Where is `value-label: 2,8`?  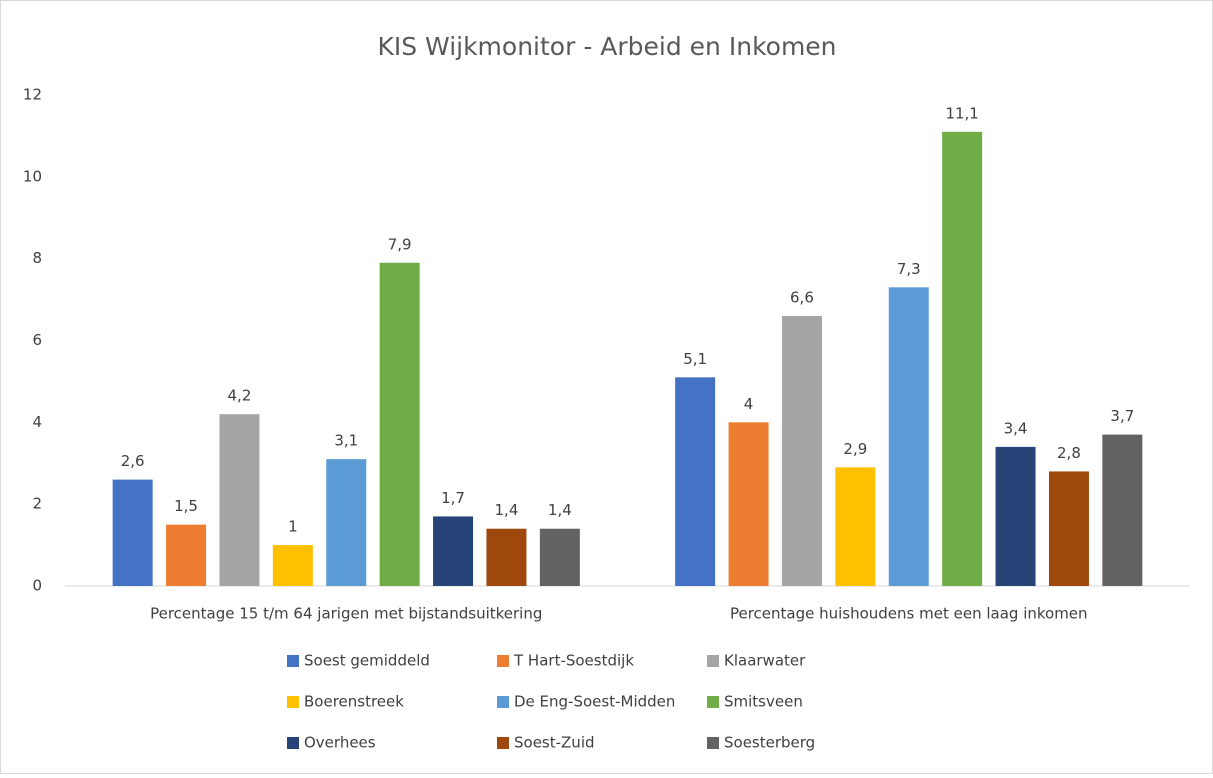 value-label: 2,8 is located at coordinates (1069, 453).